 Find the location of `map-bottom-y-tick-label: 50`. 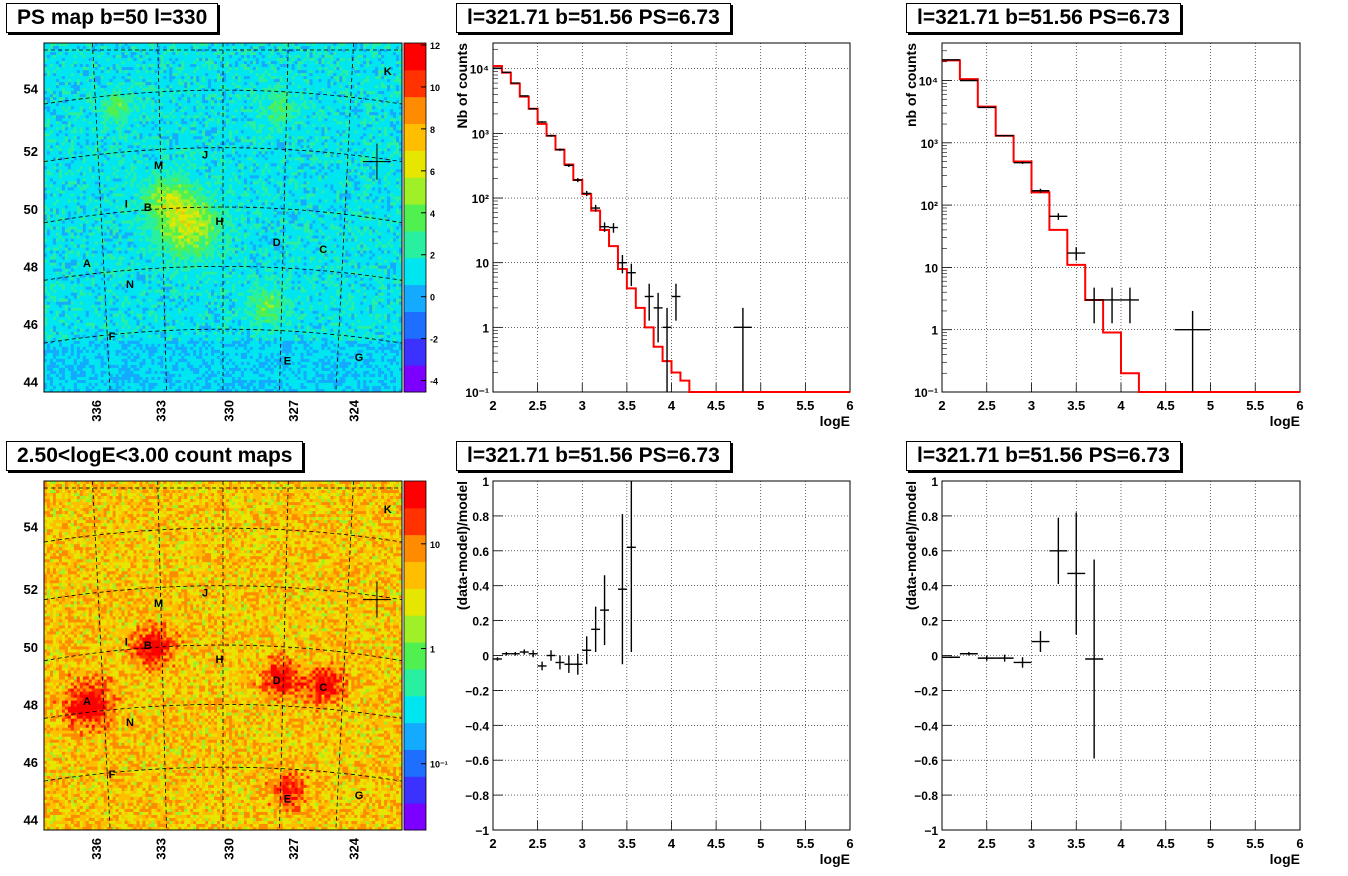

map-bottom-y-tick-label: 50 is located at coordinates (31, 647).